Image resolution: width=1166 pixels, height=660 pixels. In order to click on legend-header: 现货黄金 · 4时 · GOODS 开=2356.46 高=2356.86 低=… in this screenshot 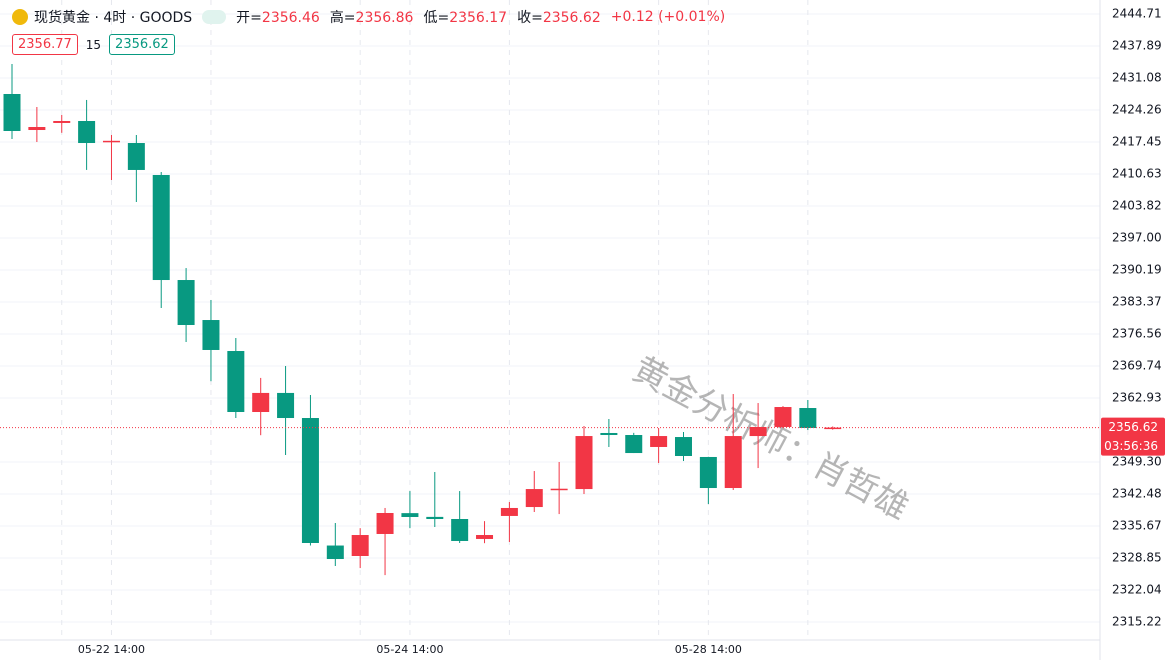, I will do `click(370, 17)`.